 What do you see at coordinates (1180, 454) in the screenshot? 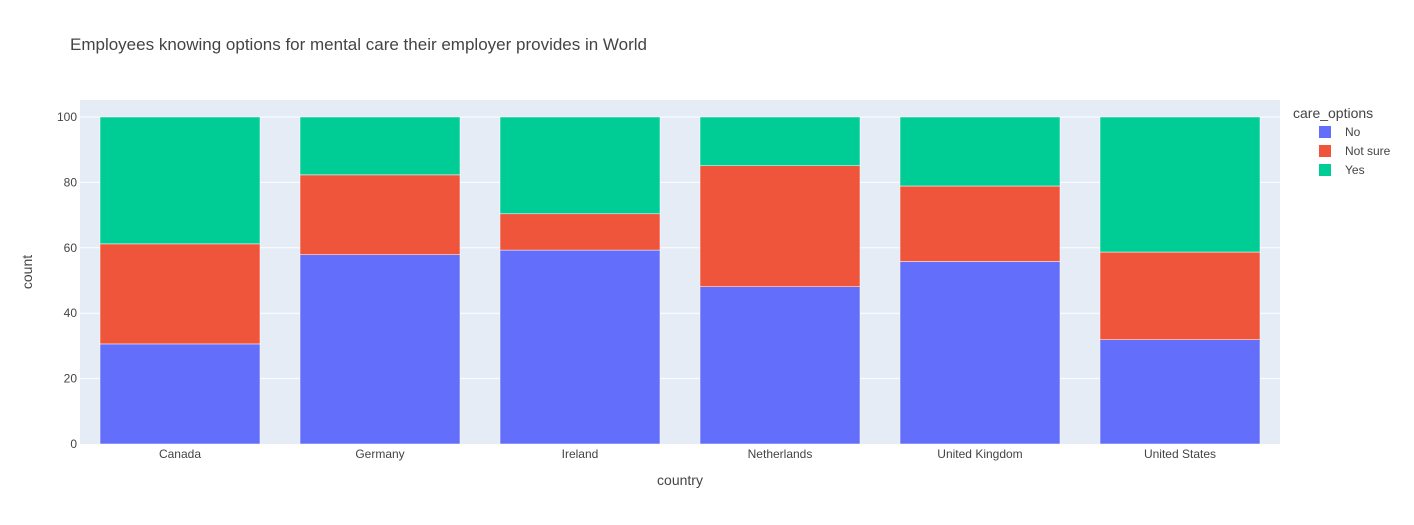
I see `x-tick-label: United States` at bounding box center [1180, 454].